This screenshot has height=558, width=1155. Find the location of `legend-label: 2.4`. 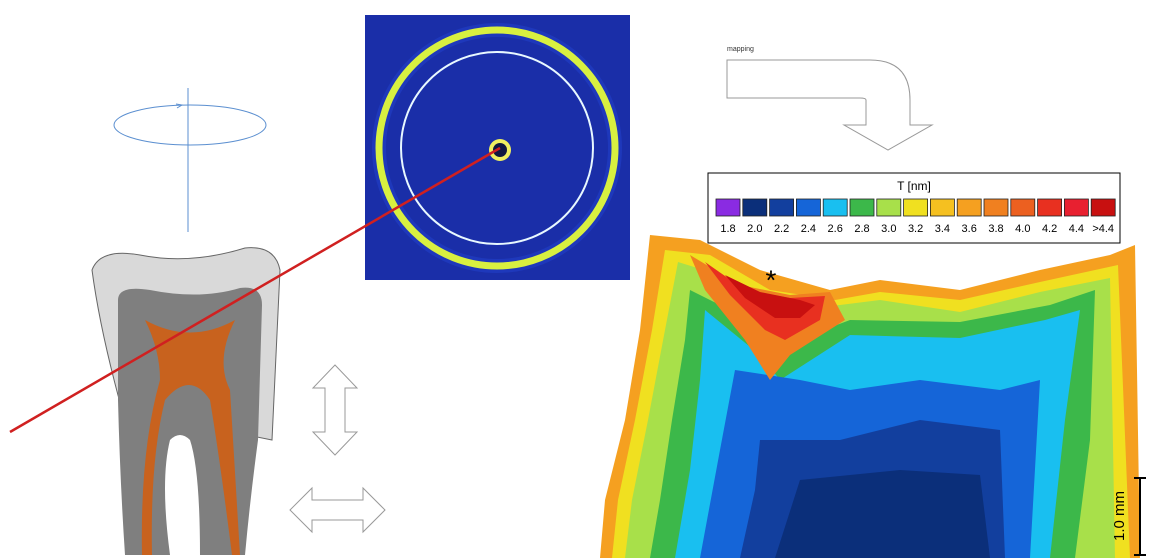

legend-label: 2.4 is located at coordinates (808, 229).